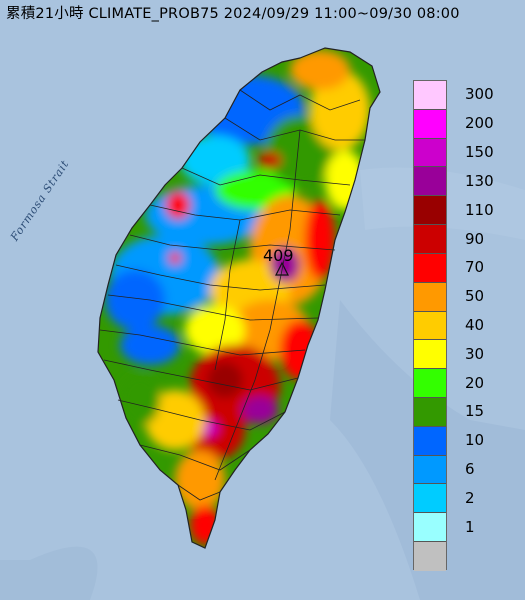 This screenshot has height=600, width=525. Describe the element at coordinates (475, 382) in the screenshot. I see `legend-label: 20` at that location.